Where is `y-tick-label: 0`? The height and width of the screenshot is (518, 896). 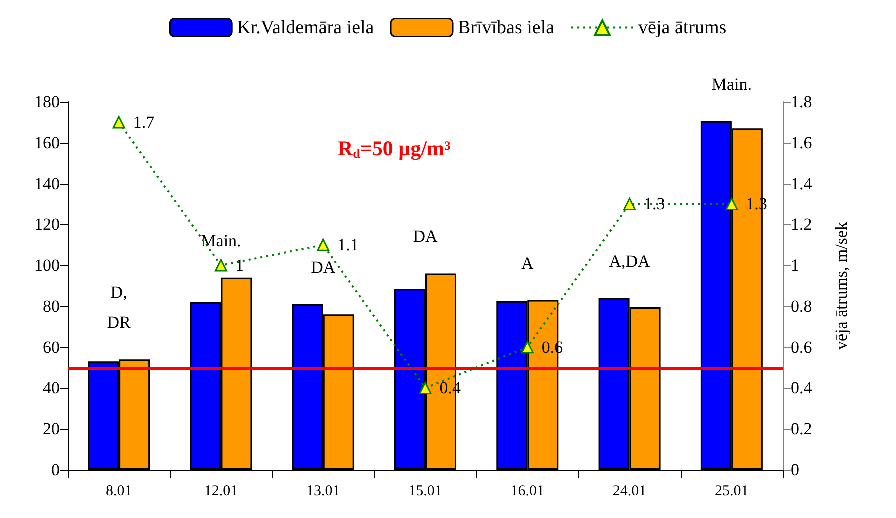 y-tick-label: 0 is located at coordinates (56, 470).